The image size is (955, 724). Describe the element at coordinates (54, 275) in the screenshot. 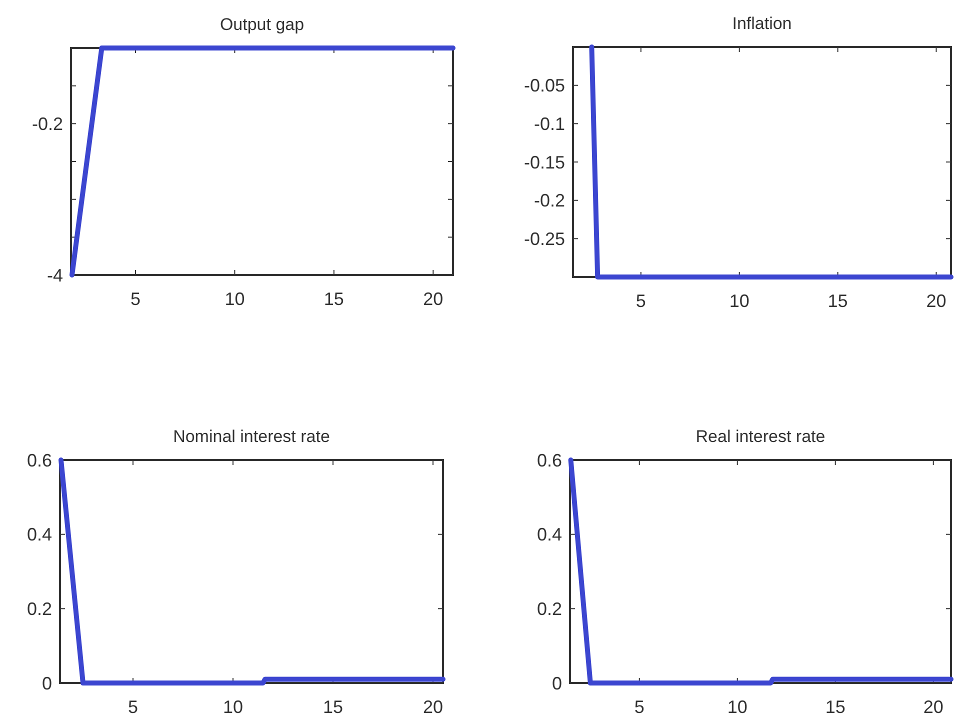

I see `y-tick-label: -4` at that location.